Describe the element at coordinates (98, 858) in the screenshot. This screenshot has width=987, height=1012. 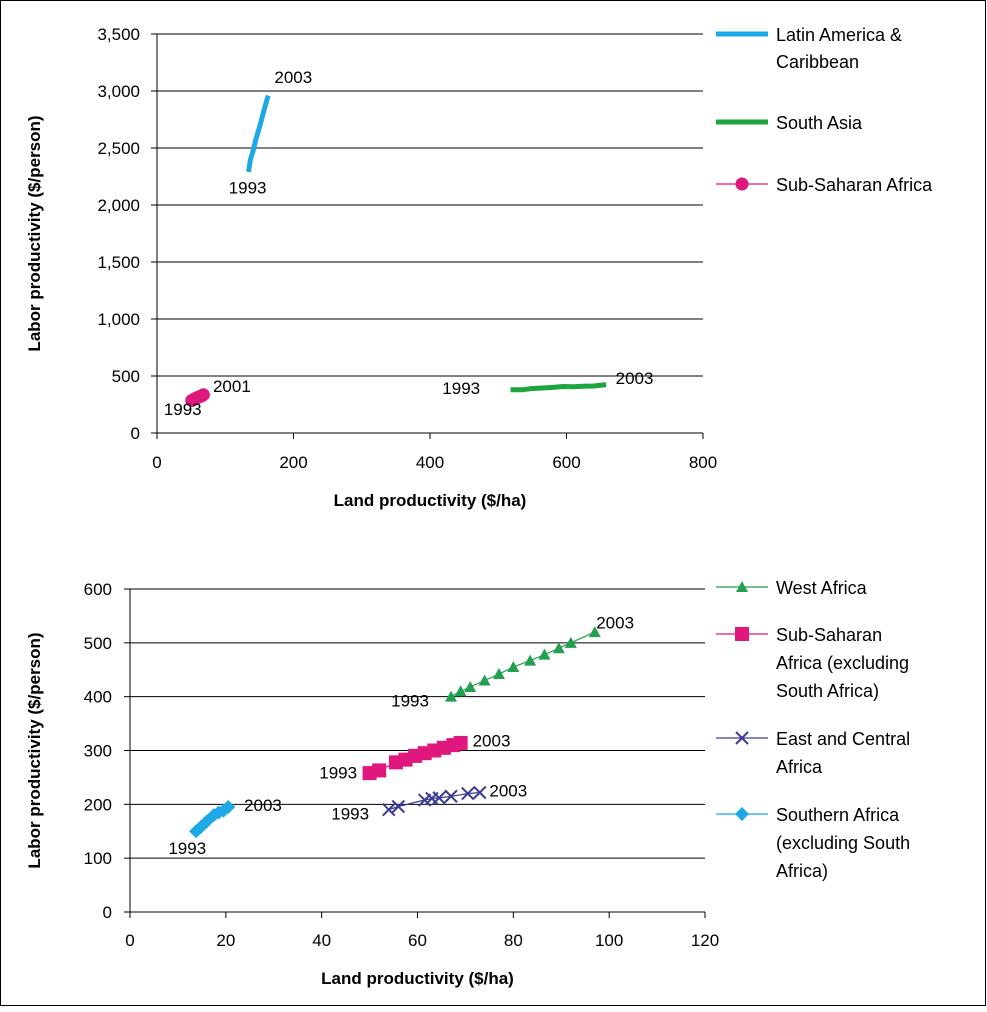
I see `y-tick-label: 100` at that location.